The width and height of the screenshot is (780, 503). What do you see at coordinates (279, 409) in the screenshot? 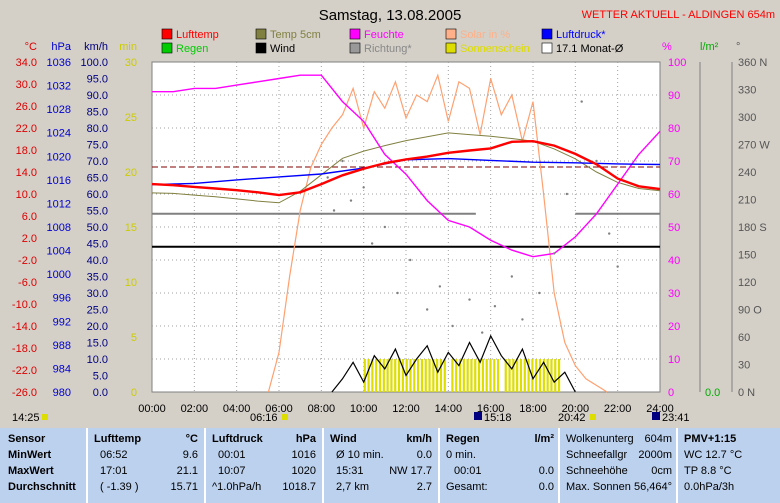
I see `x-tick-label: 06:00` at bounding box center [279, 409].